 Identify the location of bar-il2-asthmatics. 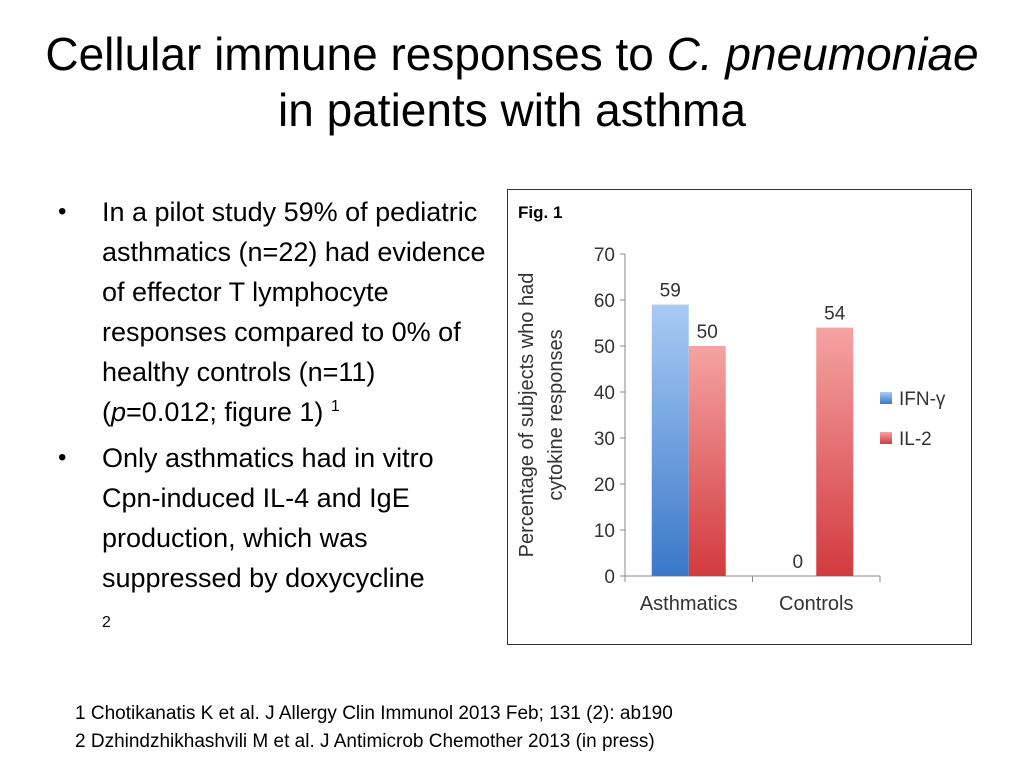
(707, 461).